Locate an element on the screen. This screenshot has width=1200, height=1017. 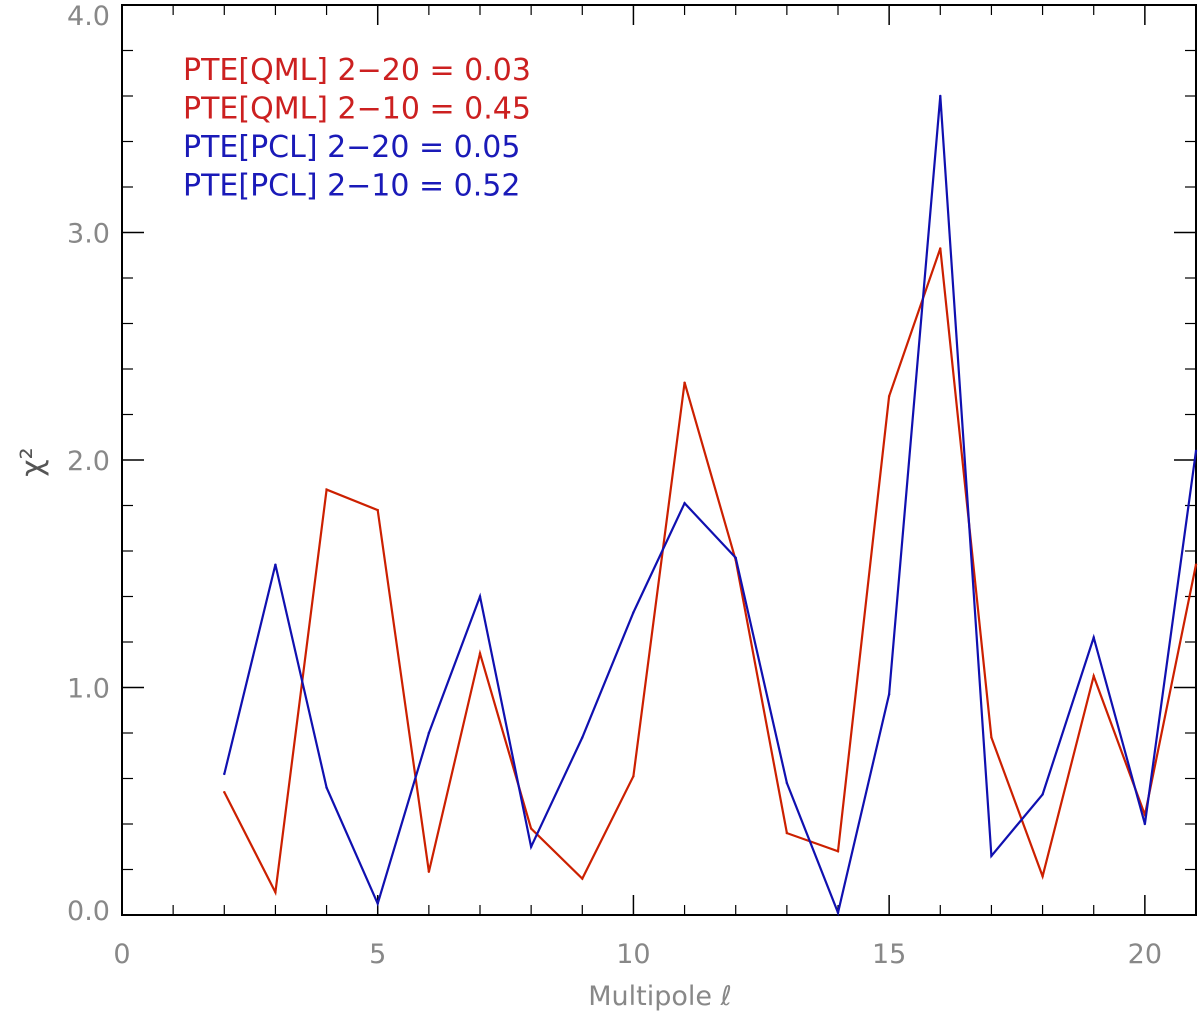
x-tick-label: 5 is located at coordinates (377, 954).